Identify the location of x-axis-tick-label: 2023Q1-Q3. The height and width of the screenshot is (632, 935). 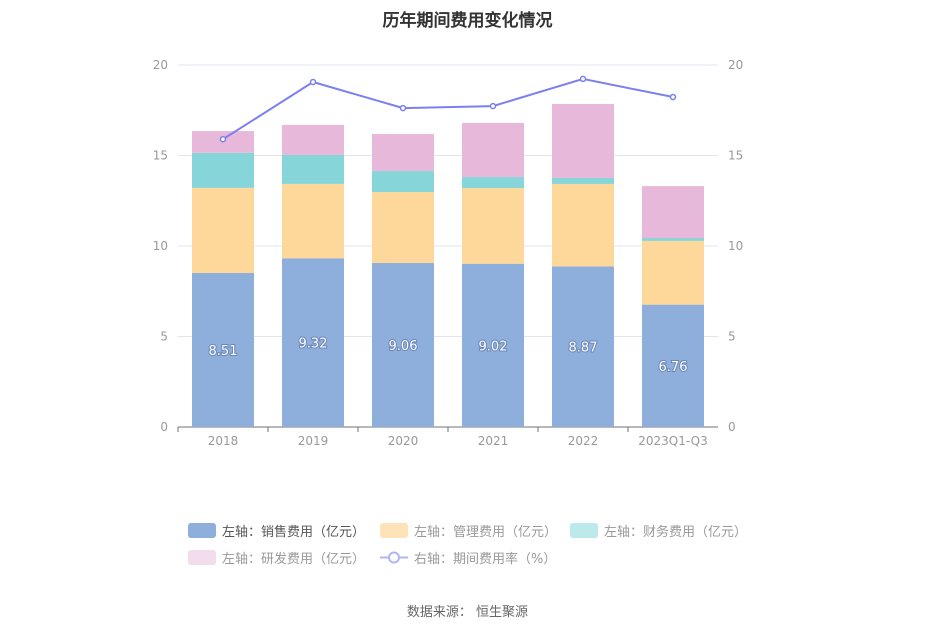
(672, 441).